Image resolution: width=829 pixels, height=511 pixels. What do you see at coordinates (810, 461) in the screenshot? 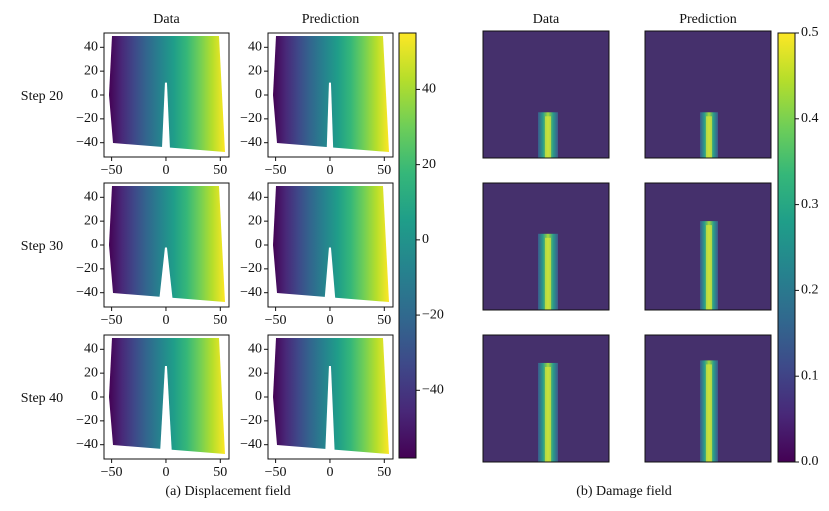
I see `colorbar-tick-label: 0.0` at bounding box center [810, 461].